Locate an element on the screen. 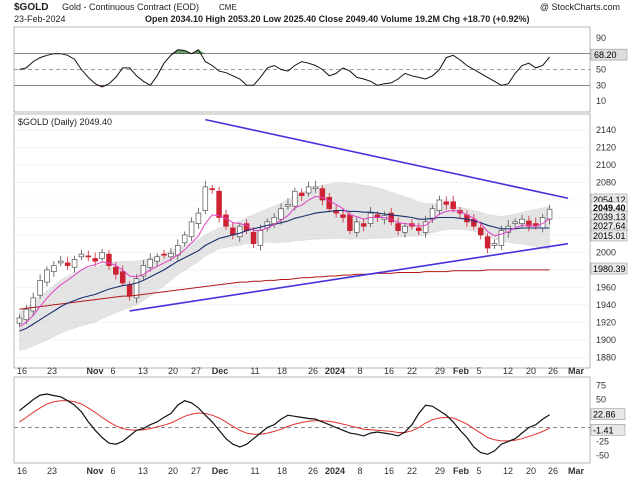 This screenshot has height=479, width=630. x-tick-label: 8 is located at coordinates (359, 371).